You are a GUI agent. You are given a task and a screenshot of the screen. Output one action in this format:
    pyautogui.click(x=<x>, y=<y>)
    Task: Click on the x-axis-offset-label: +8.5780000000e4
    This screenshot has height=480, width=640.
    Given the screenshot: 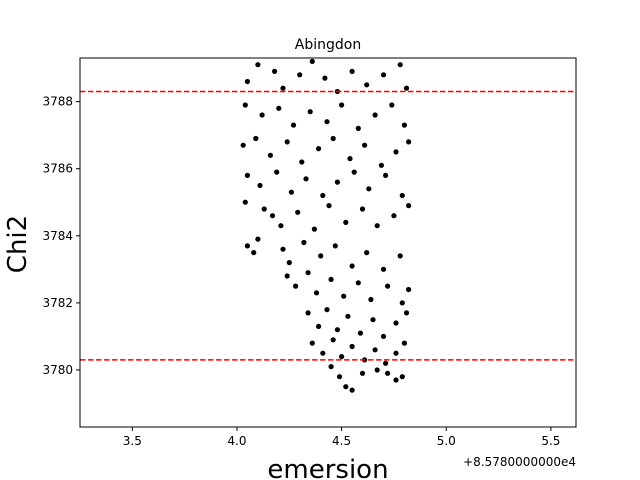 What is the action you would take?
    pyautogui.click(x=519, y=462)
    